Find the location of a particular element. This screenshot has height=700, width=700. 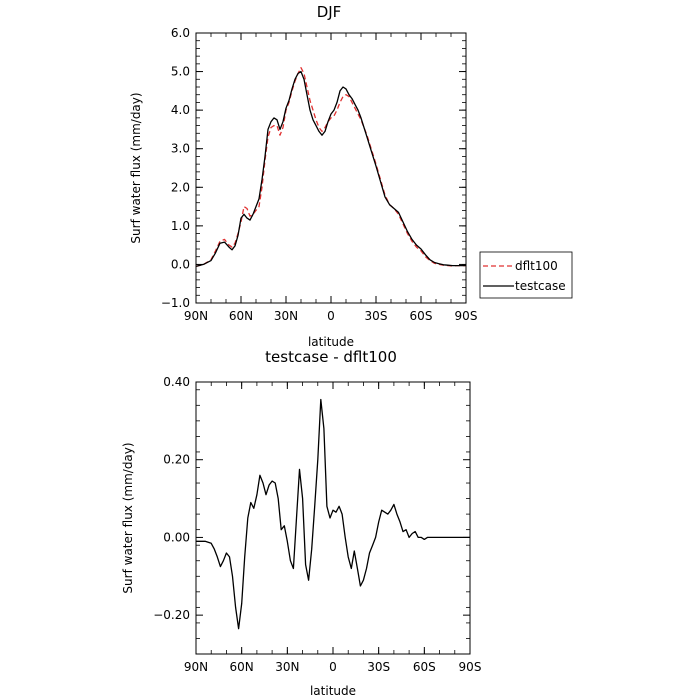

series-line-testcase is located at coordinates (330, 169).